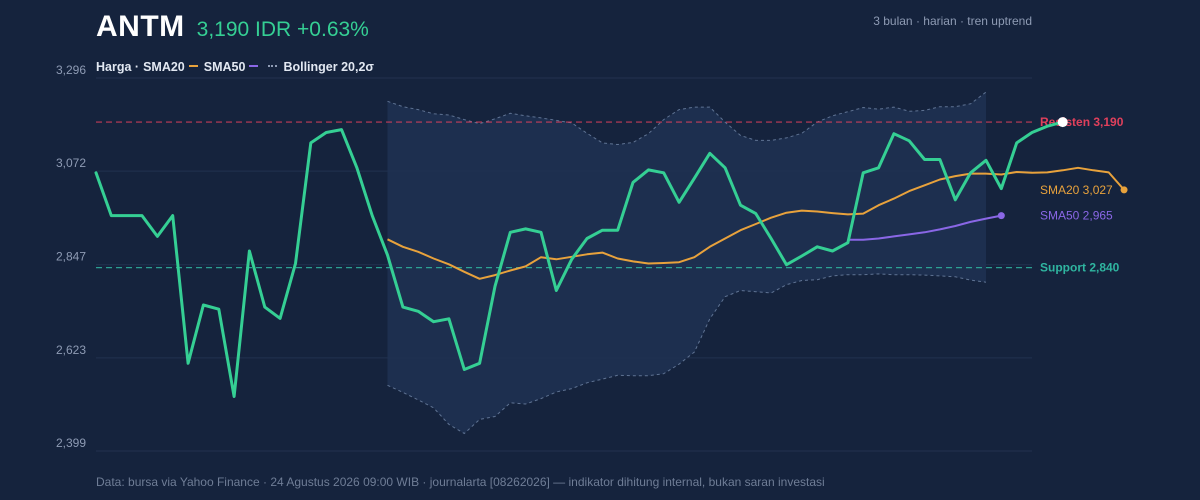 Image resolution: width=1200 pixels, height=500 pixels. What do you see at coordinates (924, 227) in the screenshot?
I see `sma50-line` at bounding box center [924, 227].